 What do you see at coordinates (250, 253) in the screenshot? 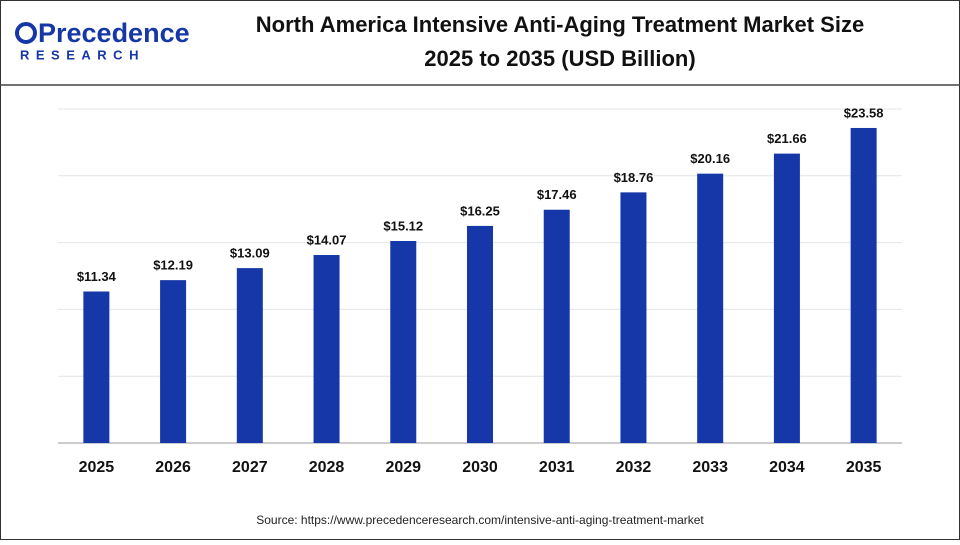
I see `value-label: $13.09` at bounding box center [250, 253].